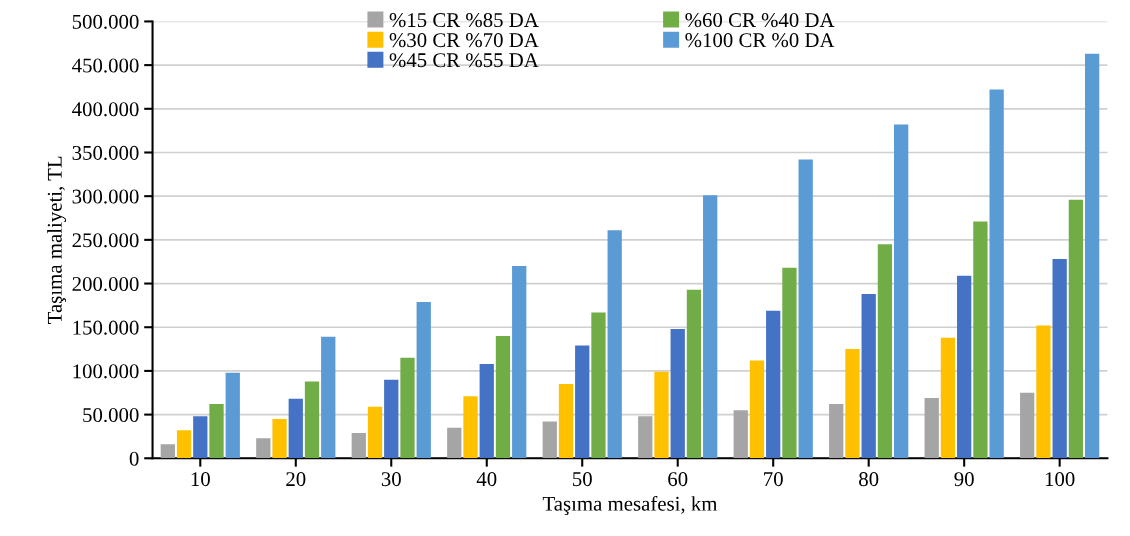 The width and height of the screenshot is (1130, 536). I want to click on x-tick-label: 50, so click(582, 479).